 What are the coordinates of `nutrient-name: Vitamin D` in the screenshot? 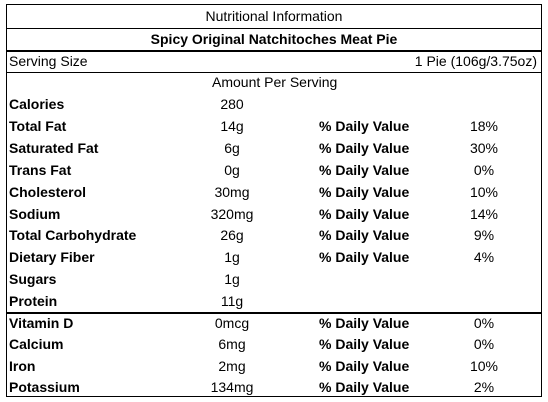 It's located at (41, 323).